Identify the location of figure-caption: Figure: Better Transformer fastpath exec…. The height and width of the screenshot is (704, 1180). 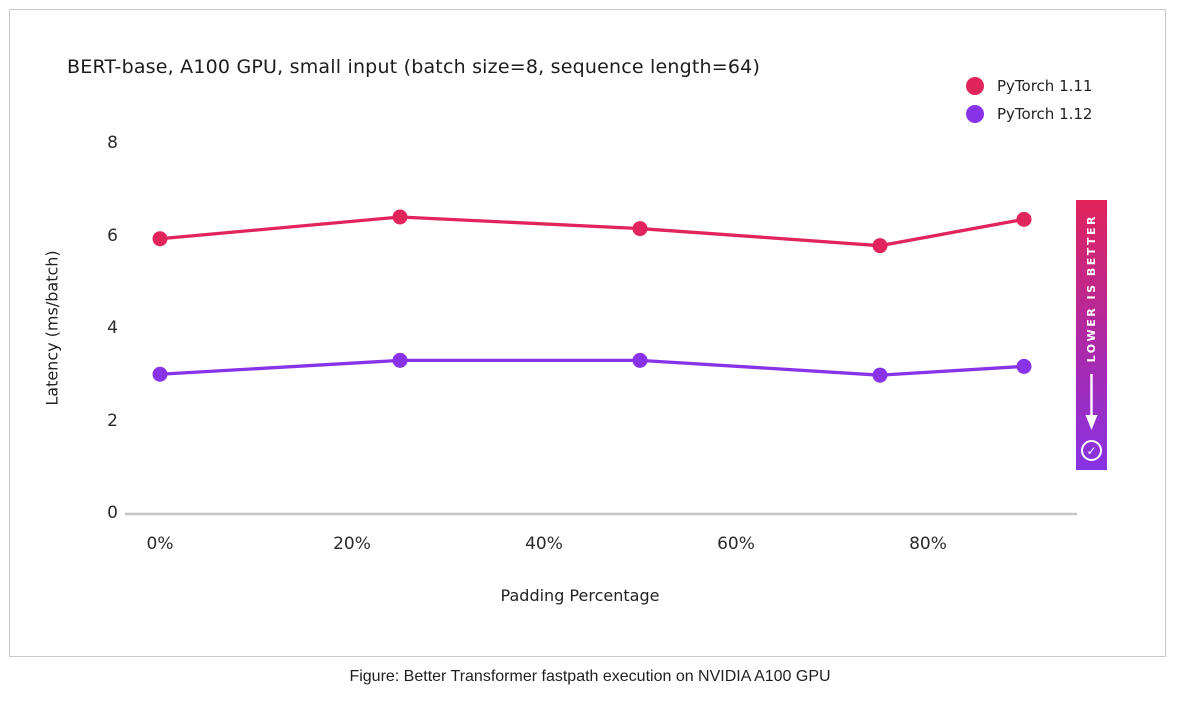
(590, 676).